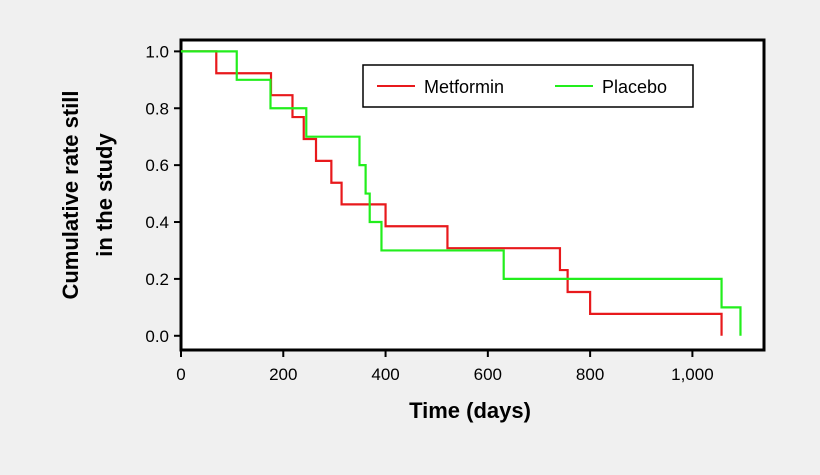 The height and width of the screenshot is (475, 820). Describe the element at coordinates (180, 374) in the screenshot. I see `x-tick-label: 0` at that location.